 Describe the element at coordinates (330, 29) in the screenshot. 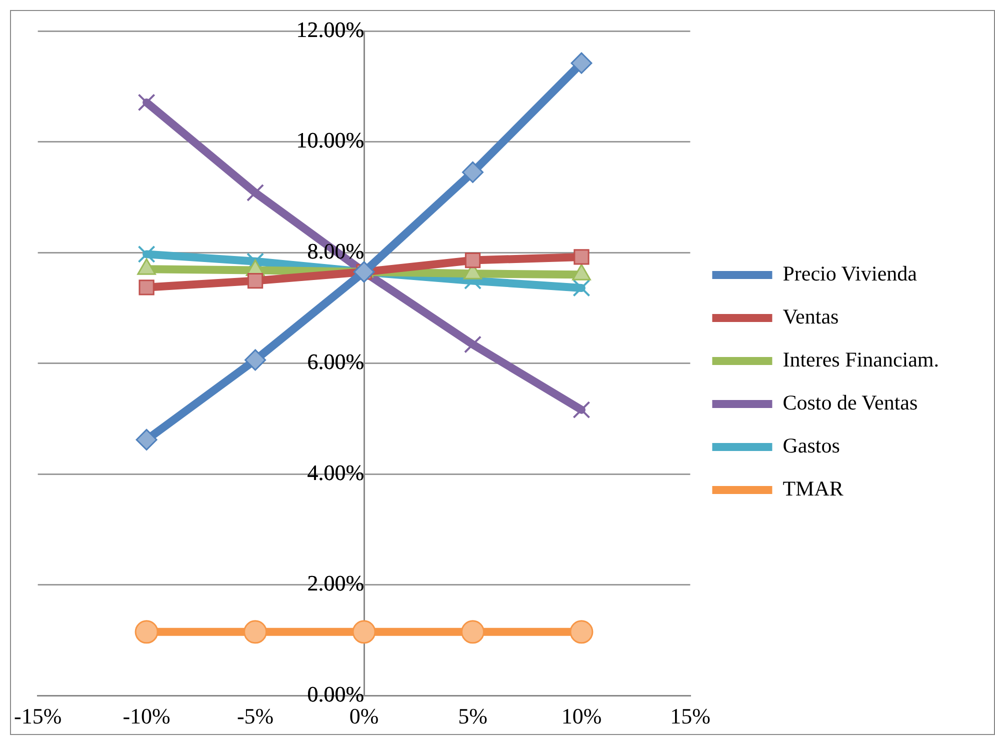

I see `y-tick-label: 12.00%` at that location.